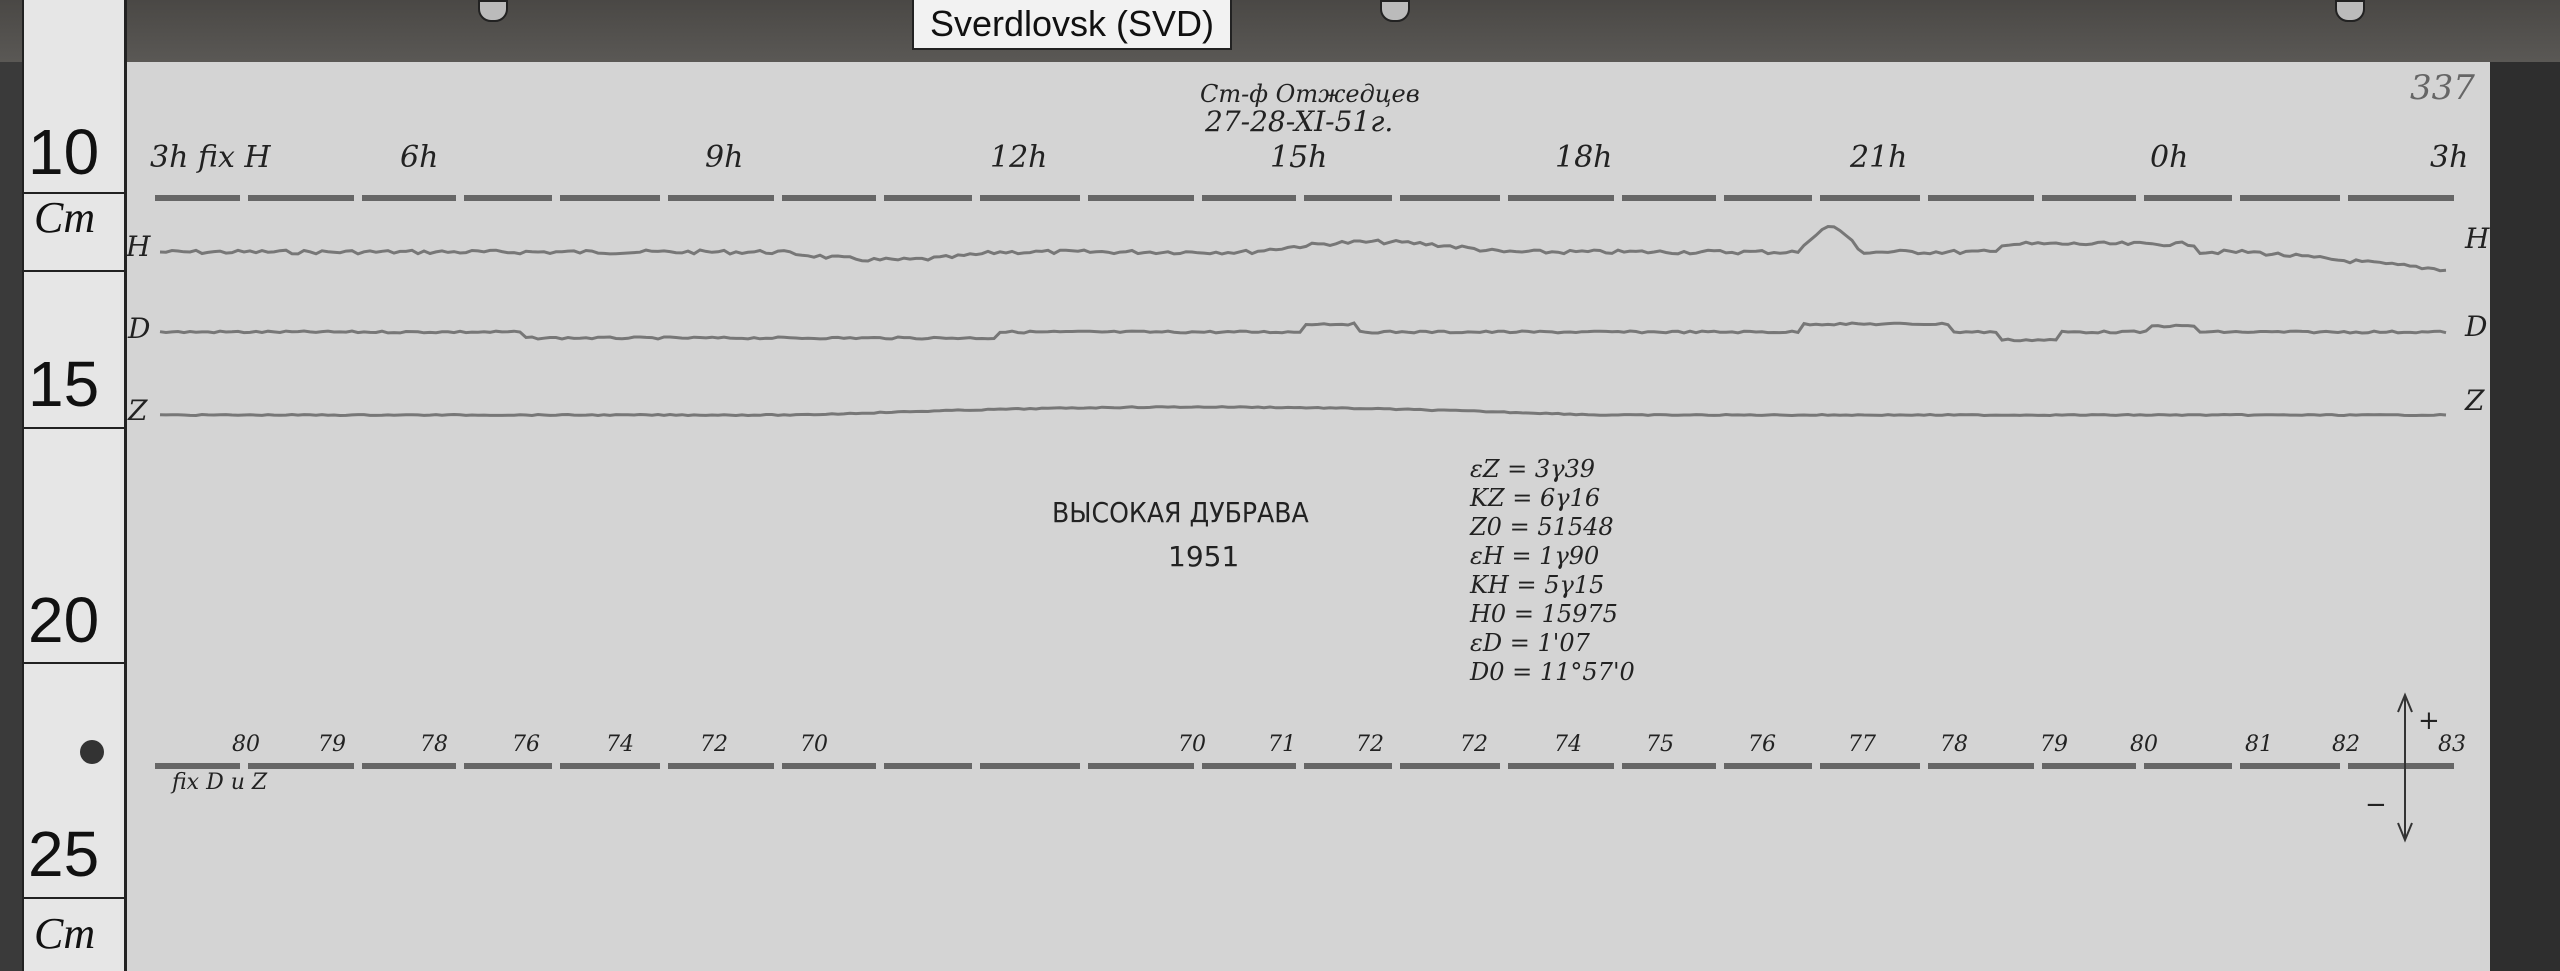 The image size is (2560, 971). I want to click on observer-signature: Ст-ф Отжедцев, so click(1310, 94).